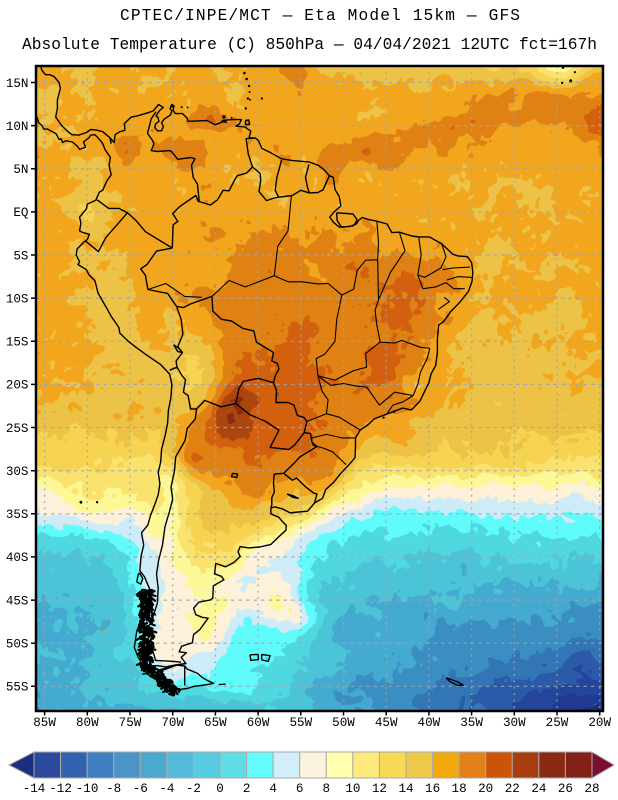  I want to click on svg-text: 16, so click(432, 789).